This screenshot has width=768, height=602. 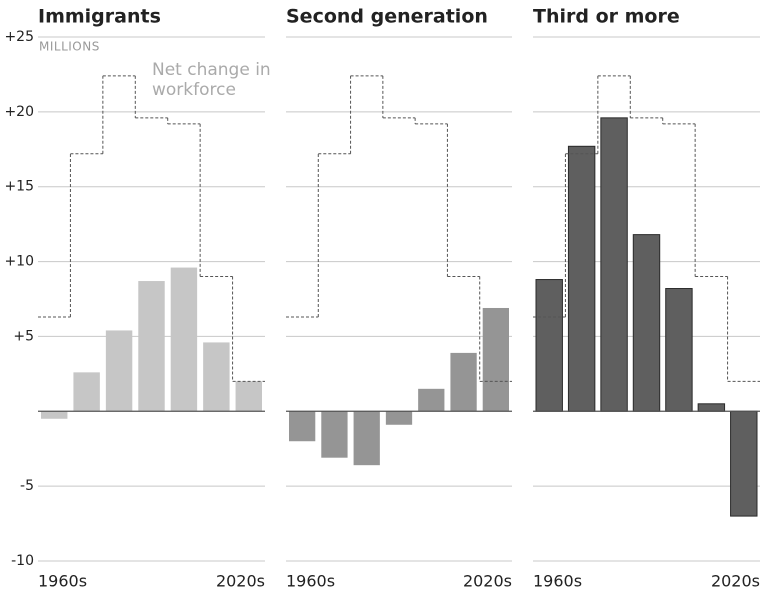 What do you see at coordinates (99, 17) in the screenshot?
I see `panel-title: Immigrants` at bounding box center [99, 17].